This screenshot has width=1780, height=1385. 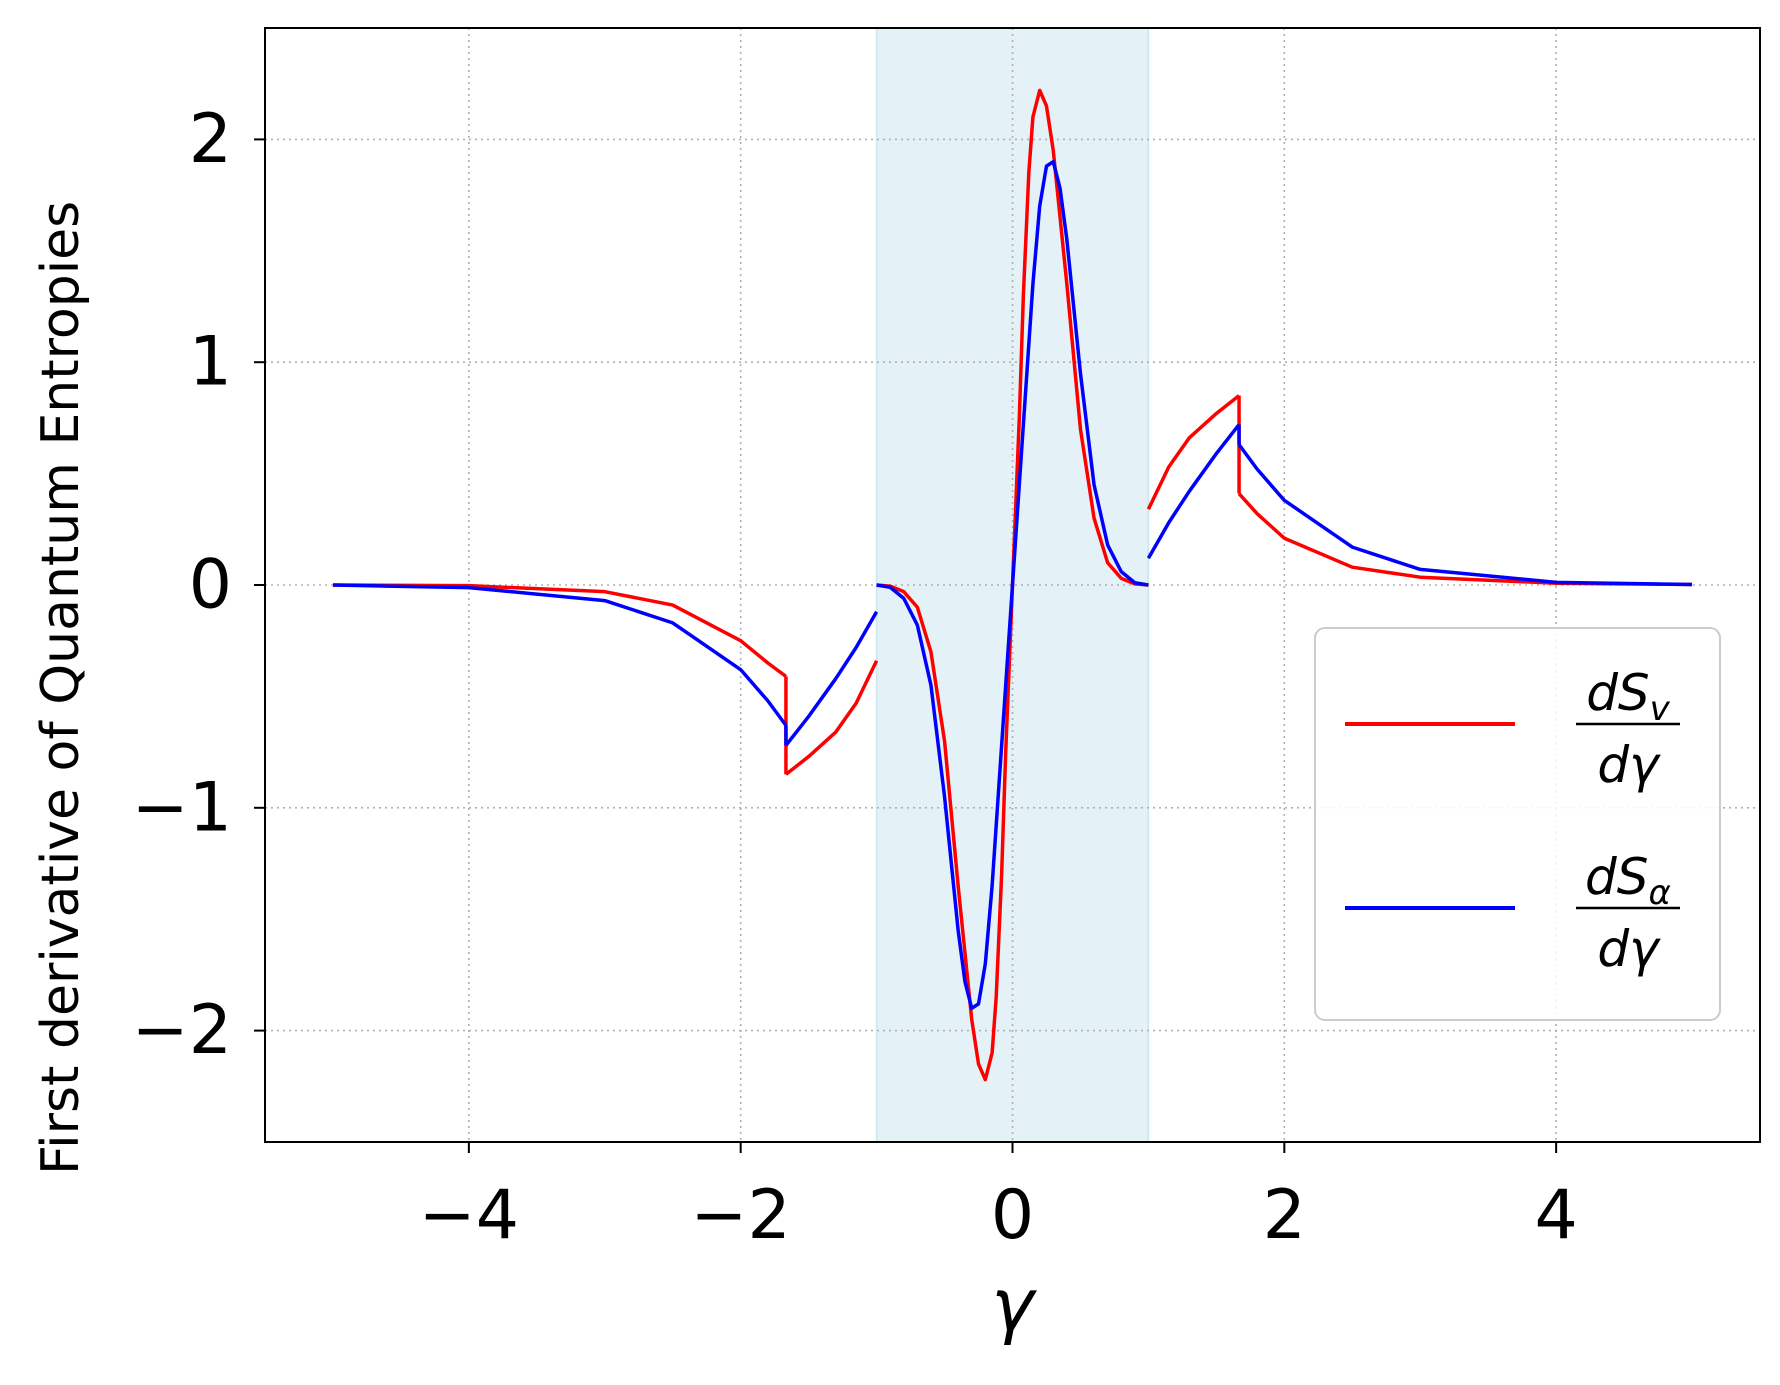 I want to click on legend: dSv dγ dSα dγ, so click(x=1517, y=824).